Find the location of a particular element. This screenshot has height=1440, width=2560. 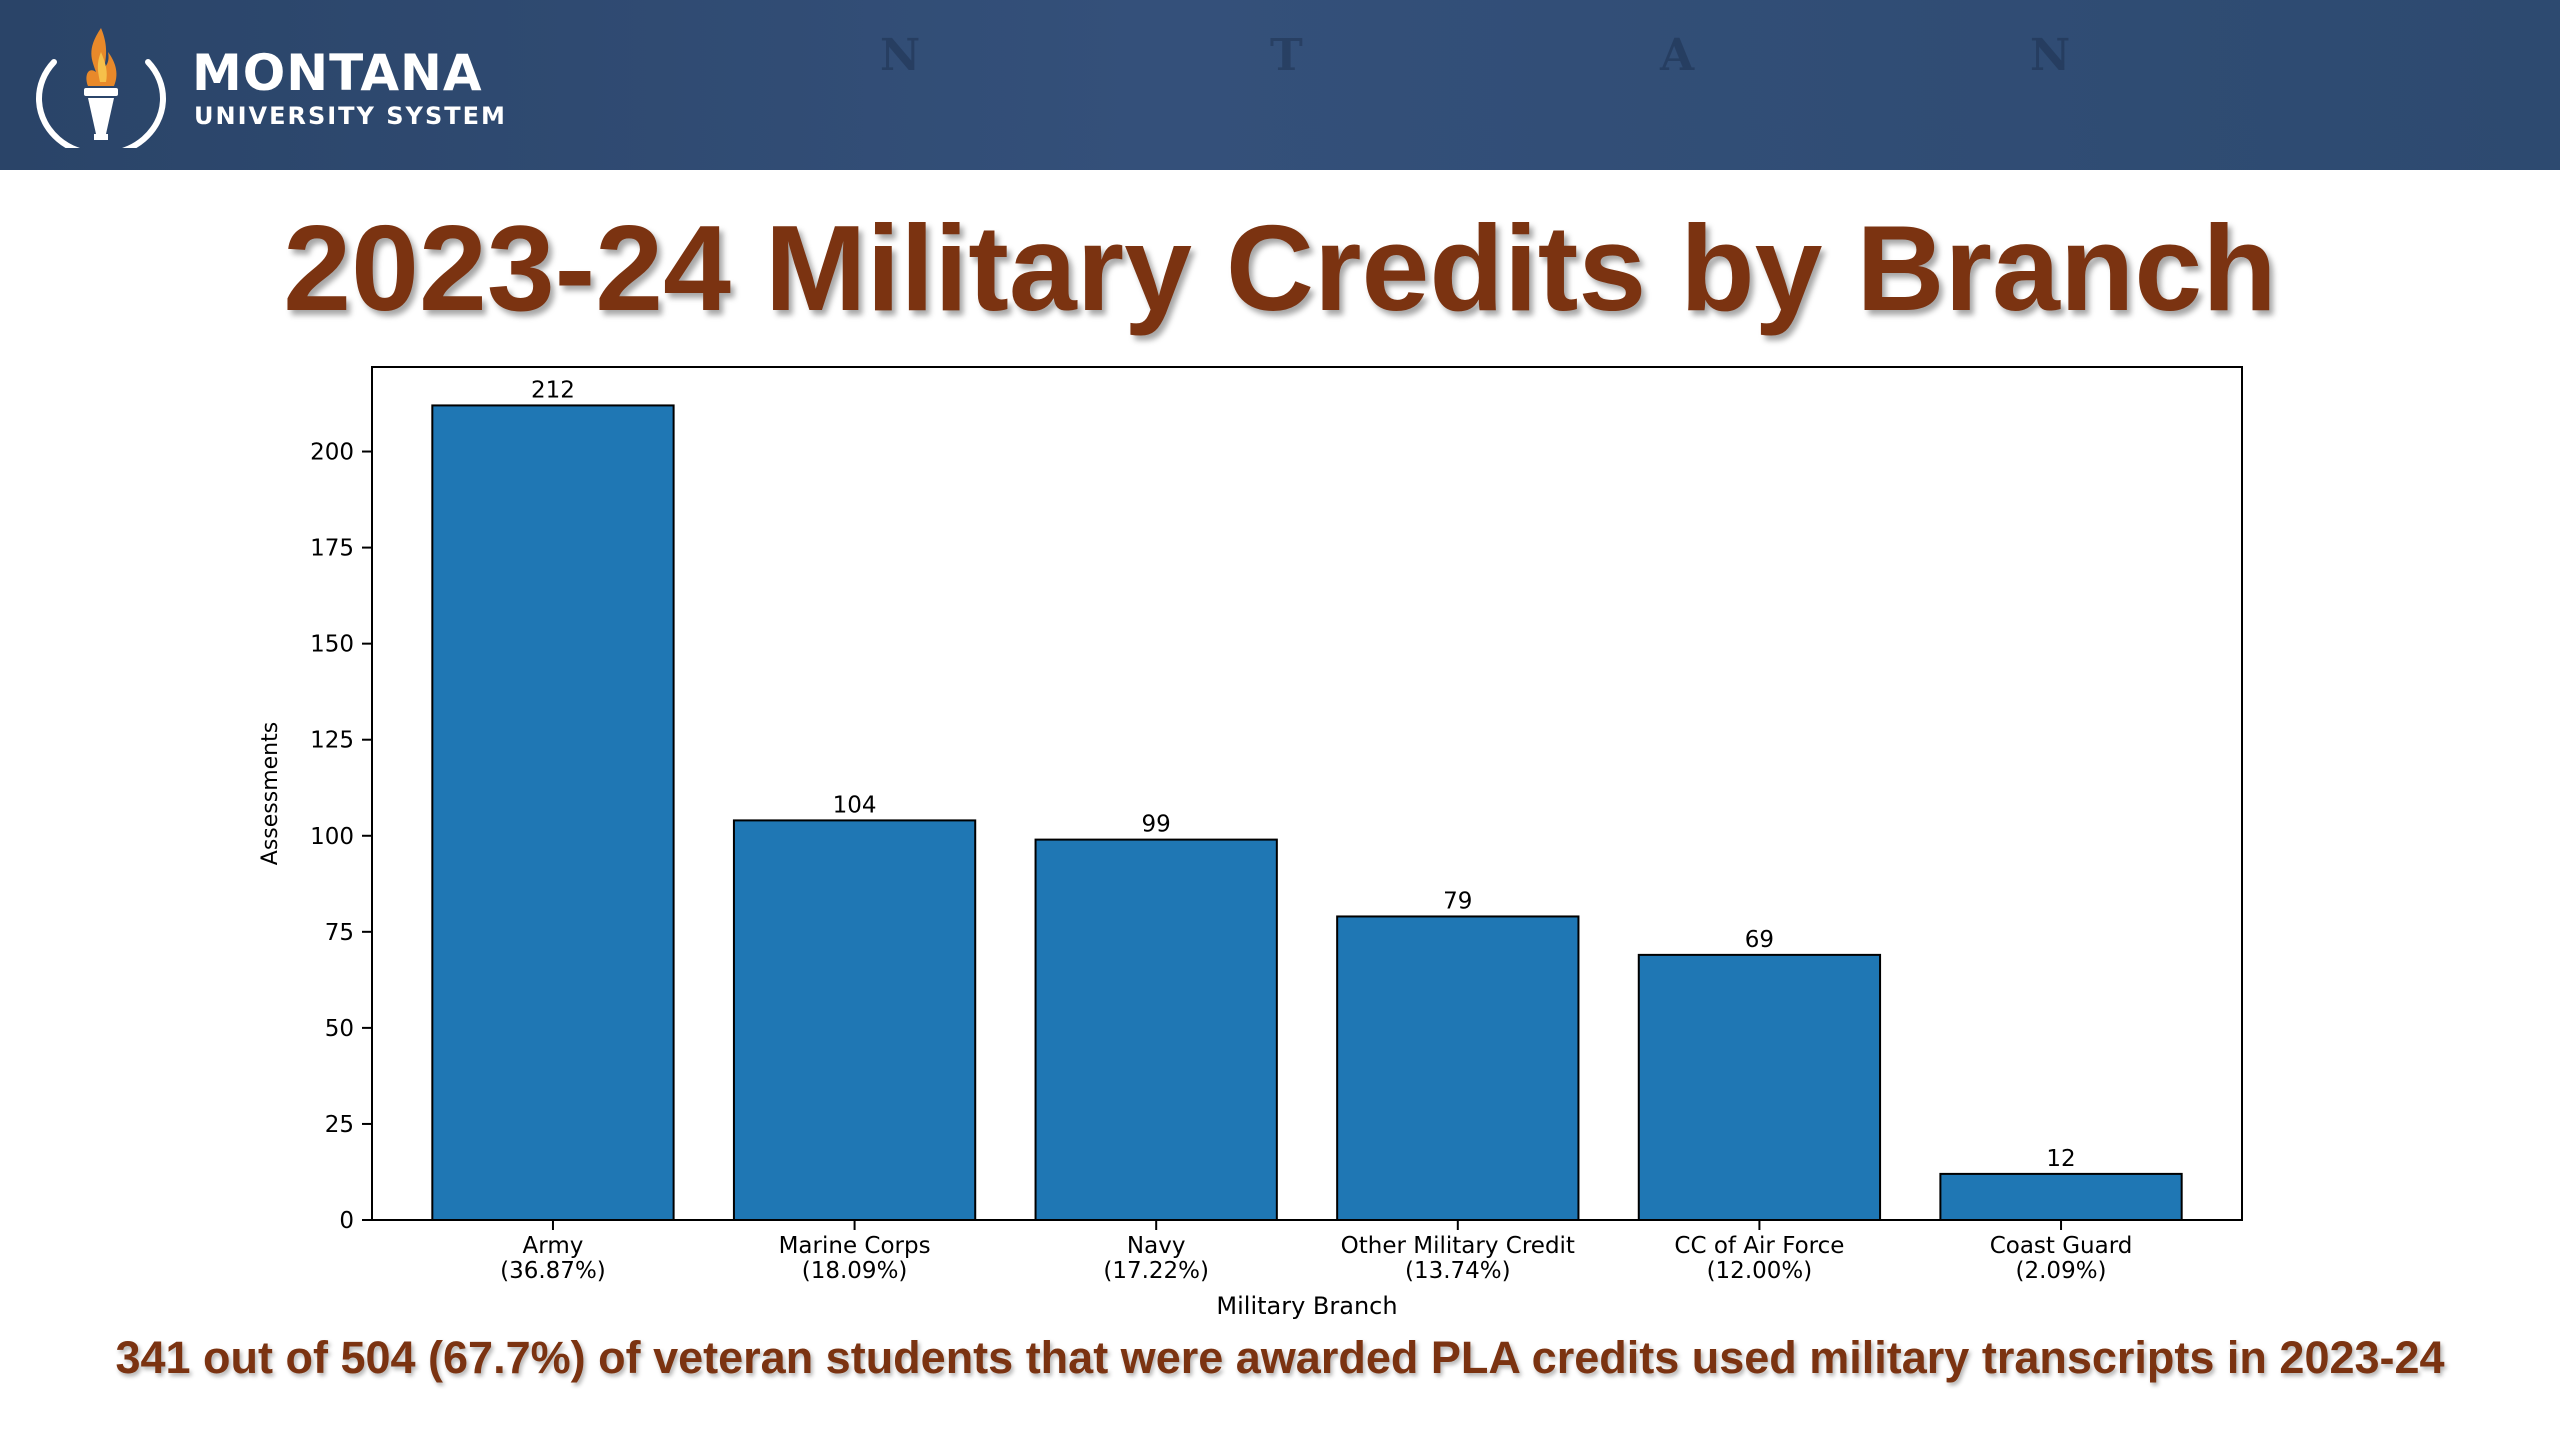

x-tick-sublabel: (18.09%) is located at coordinates (855, 1271).